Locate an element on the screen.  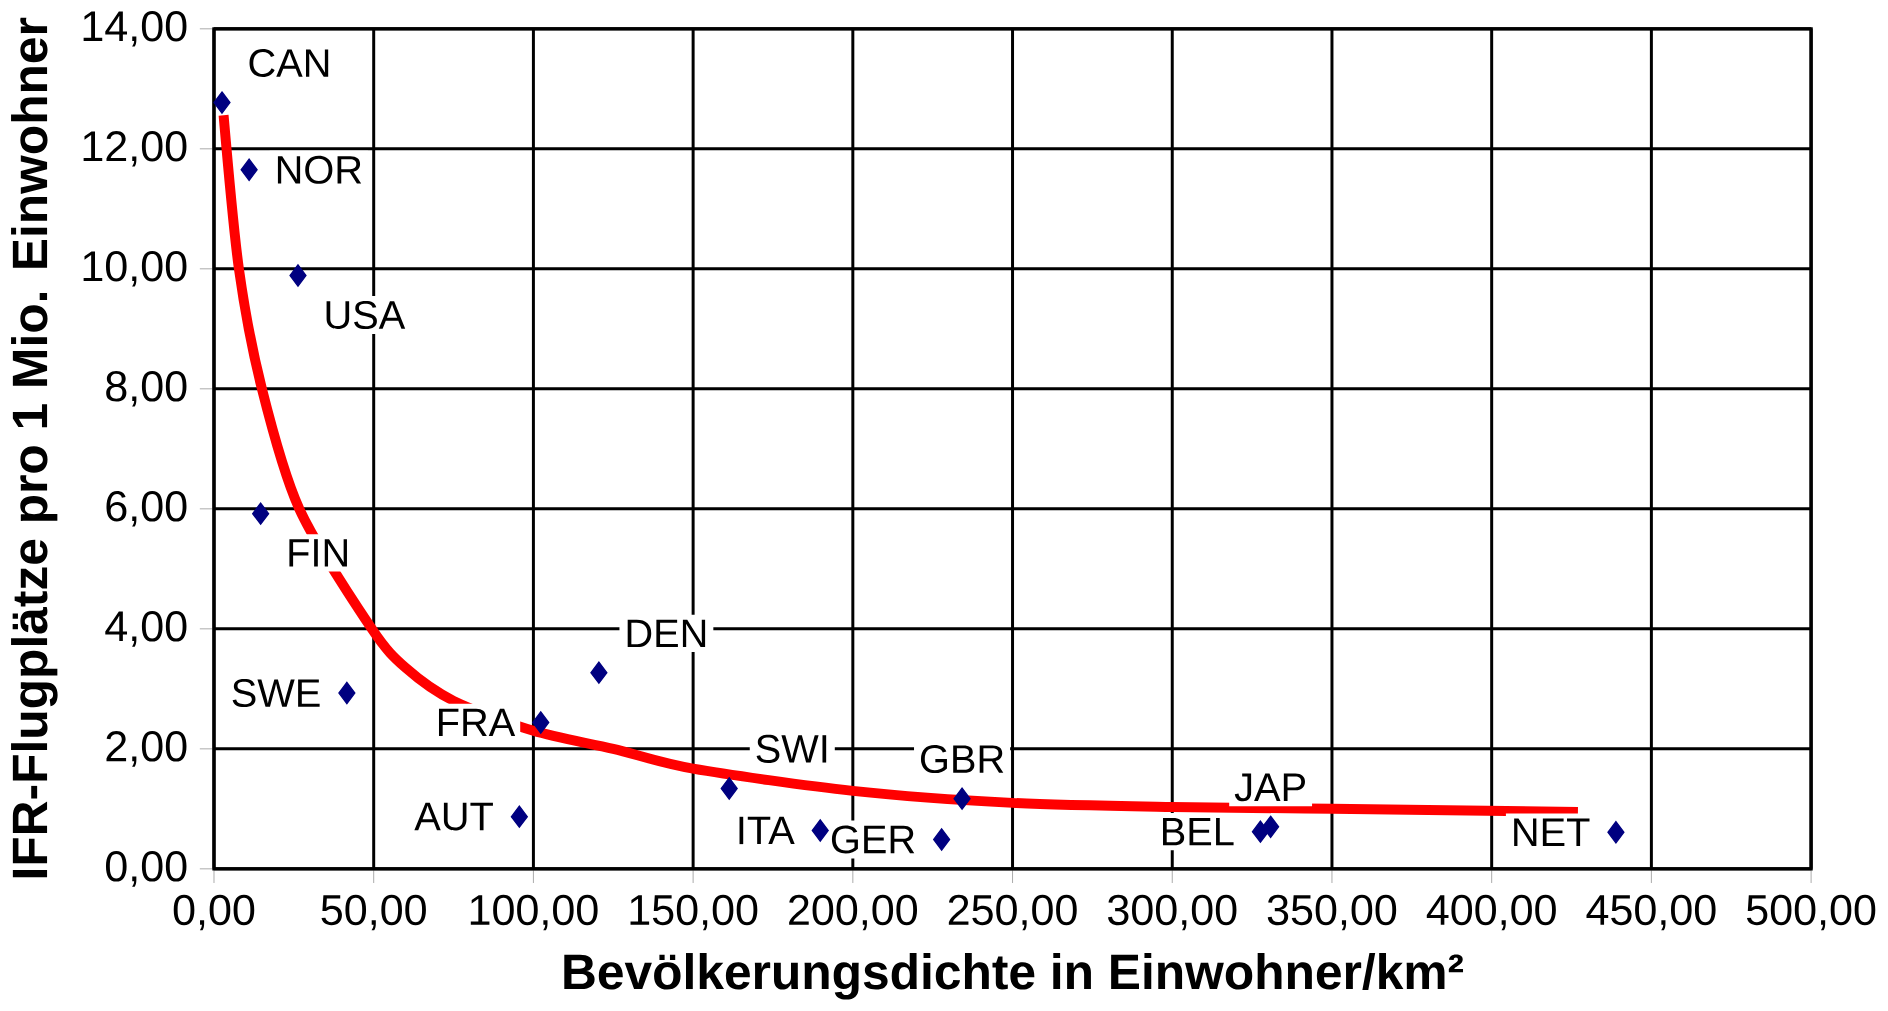
y-tick-label: 8,00 is located at coordinates (146, 389).